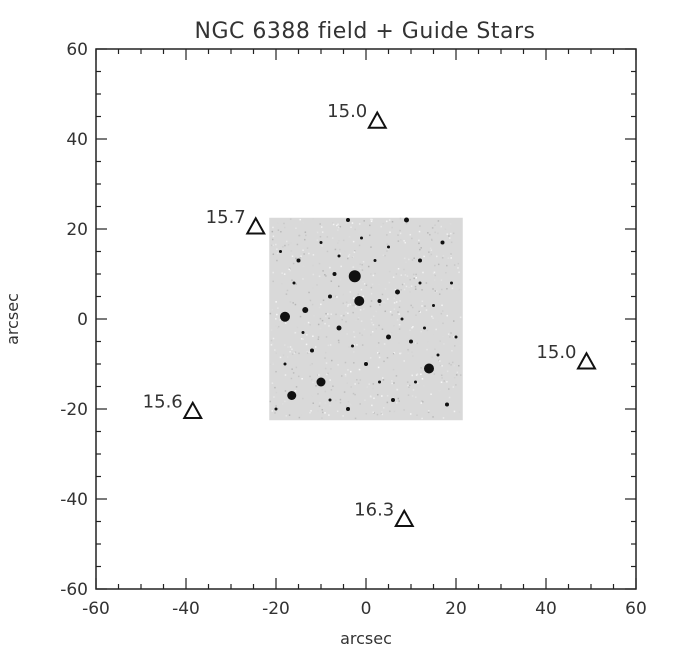 This screenshot has height=654, width=678. I want to click on x-tick-label: -20, so click(276, 609).